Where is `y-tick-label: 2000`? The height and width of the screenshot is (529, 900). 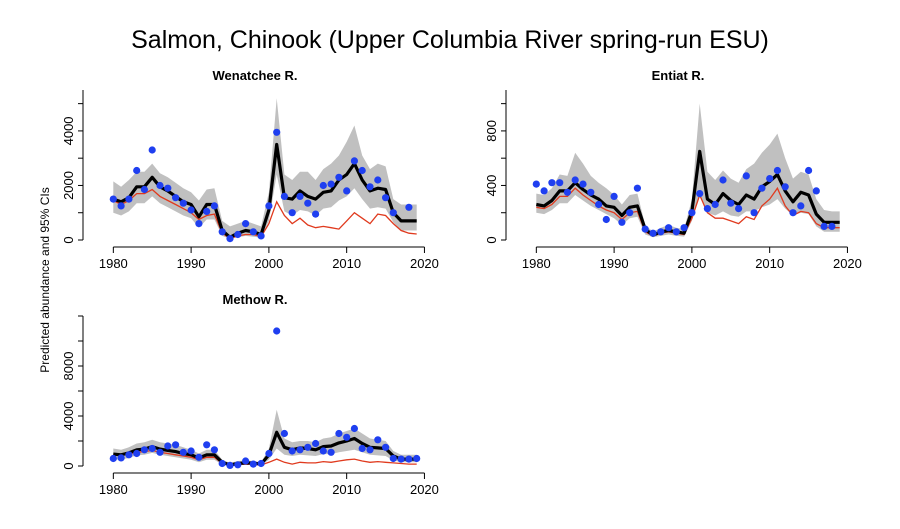
y-tick-label: 2000 is located at coordinates (68, 185).